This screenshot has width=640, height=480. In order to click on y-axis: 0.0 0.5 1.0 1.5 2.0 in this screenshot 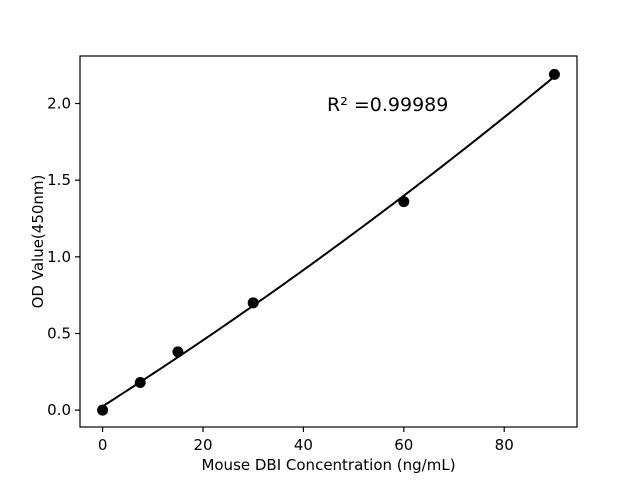, I will do `click(63, 257)`.